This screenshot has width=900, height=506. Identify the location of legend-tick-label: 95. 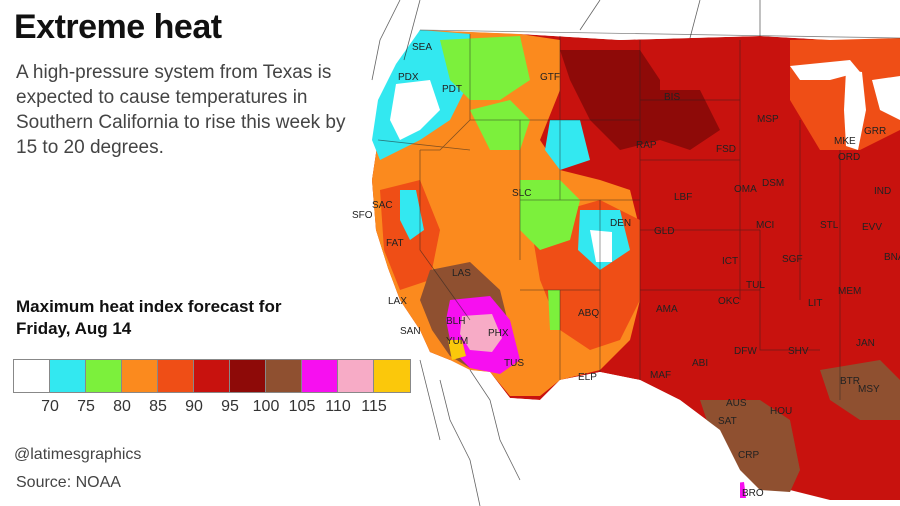
(230, 406).